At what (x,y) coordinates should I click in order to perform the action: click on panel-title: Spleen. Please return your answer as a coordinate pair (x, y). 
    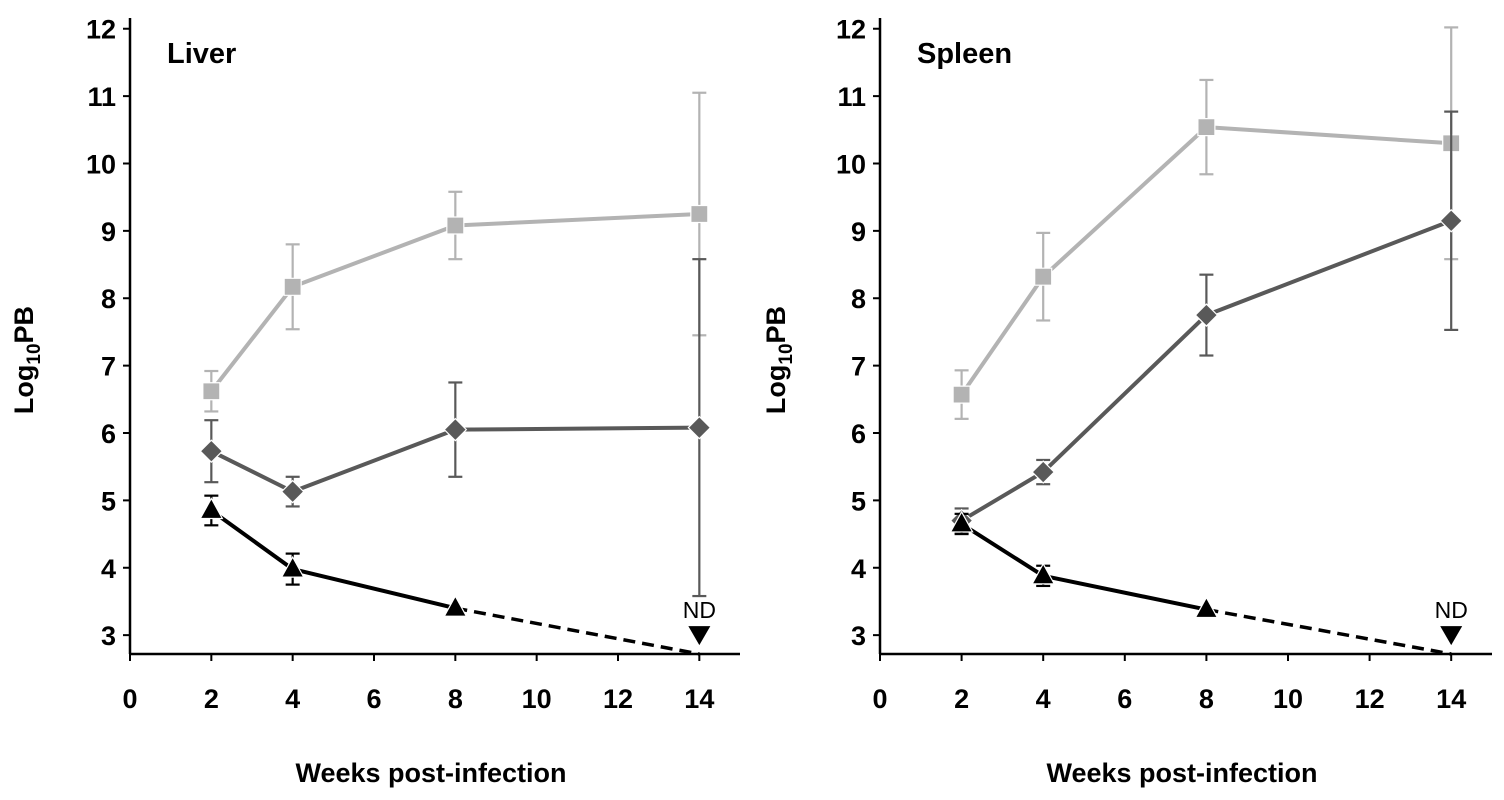
    Looking at the image, I should click on (964, 54).